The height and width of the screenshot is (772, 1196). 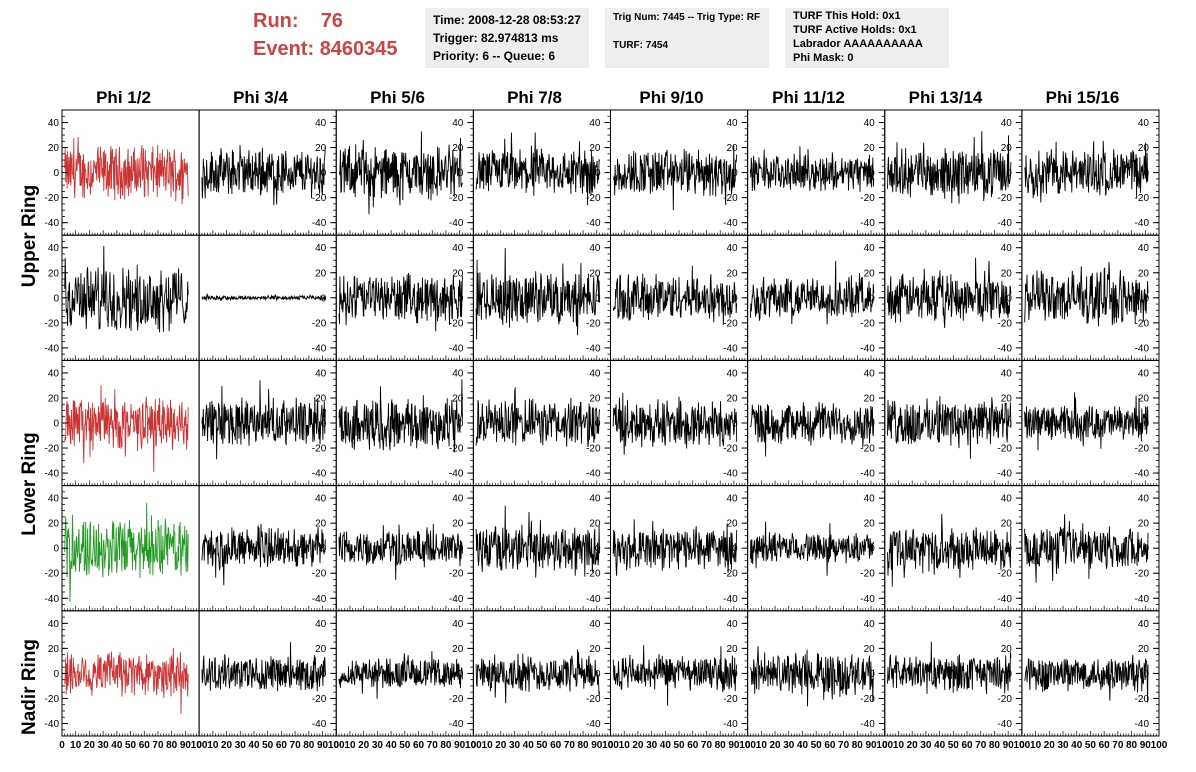 What do you see at coordinates (537, 169) in the screenshot?
I see `waveform-trace-r0-c3` at bounding box center [537, 169].